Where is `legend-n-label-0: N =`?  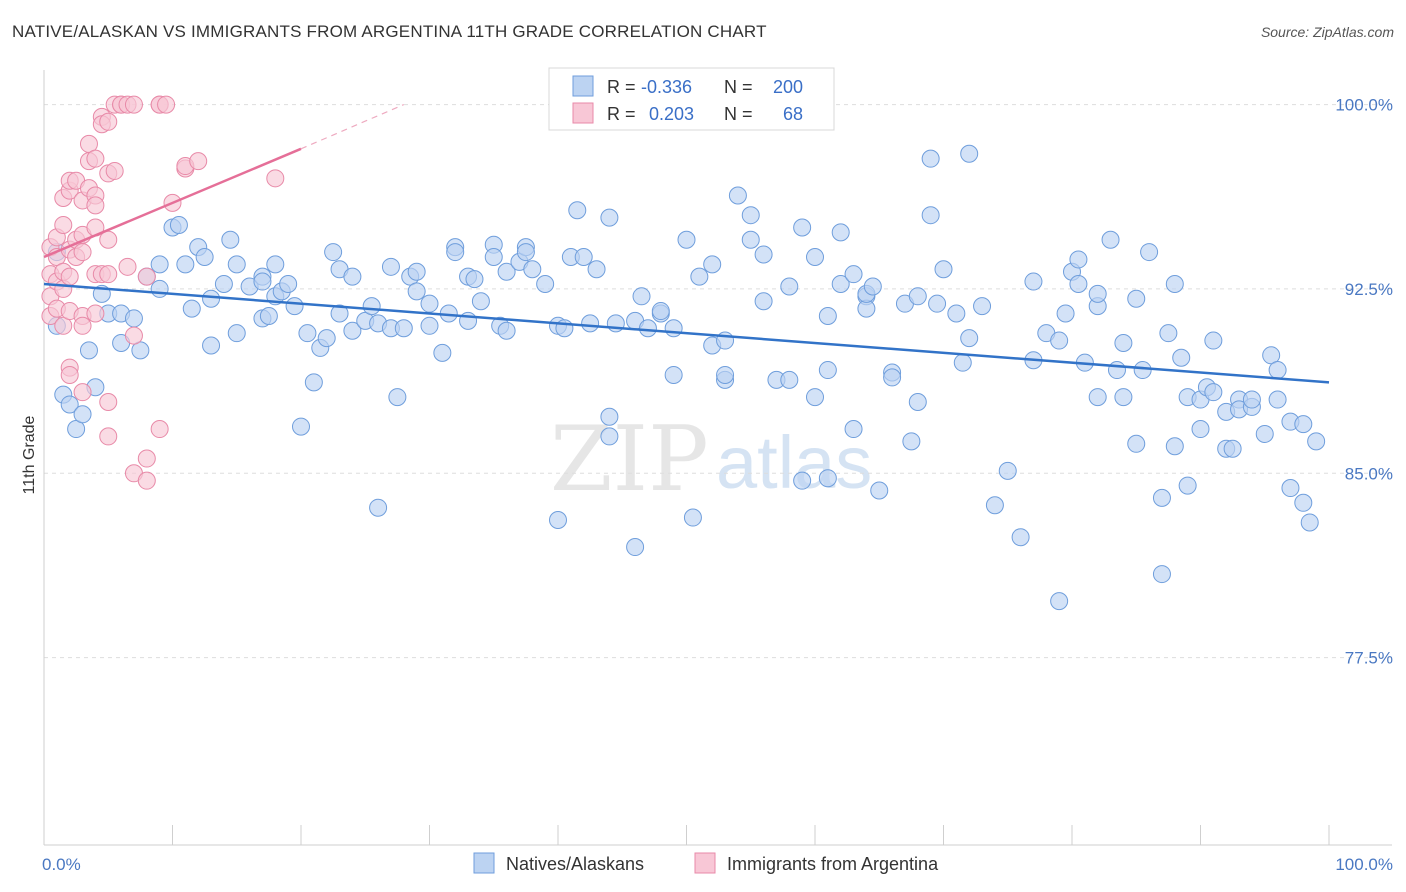
legend-n-label-0: N = is located at coordinates (738, 87).